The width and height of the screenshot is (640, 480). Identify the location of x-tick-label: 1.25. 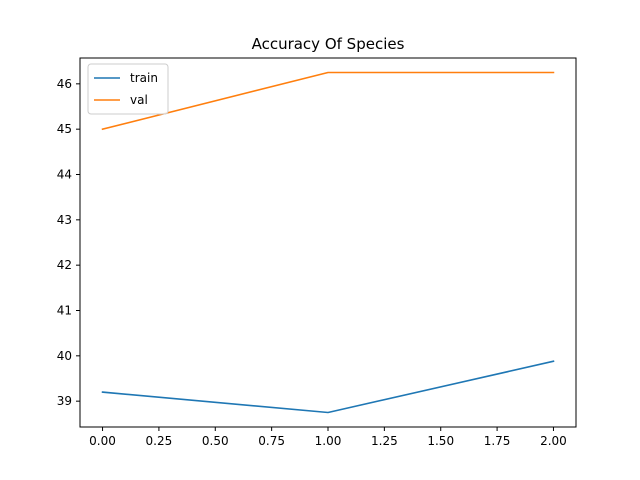
(384, 441).